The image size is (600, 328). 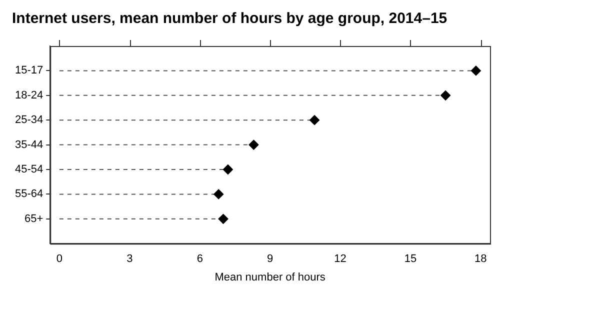 I want to click on x-tick-label: 3, so click(x=129, y=259).